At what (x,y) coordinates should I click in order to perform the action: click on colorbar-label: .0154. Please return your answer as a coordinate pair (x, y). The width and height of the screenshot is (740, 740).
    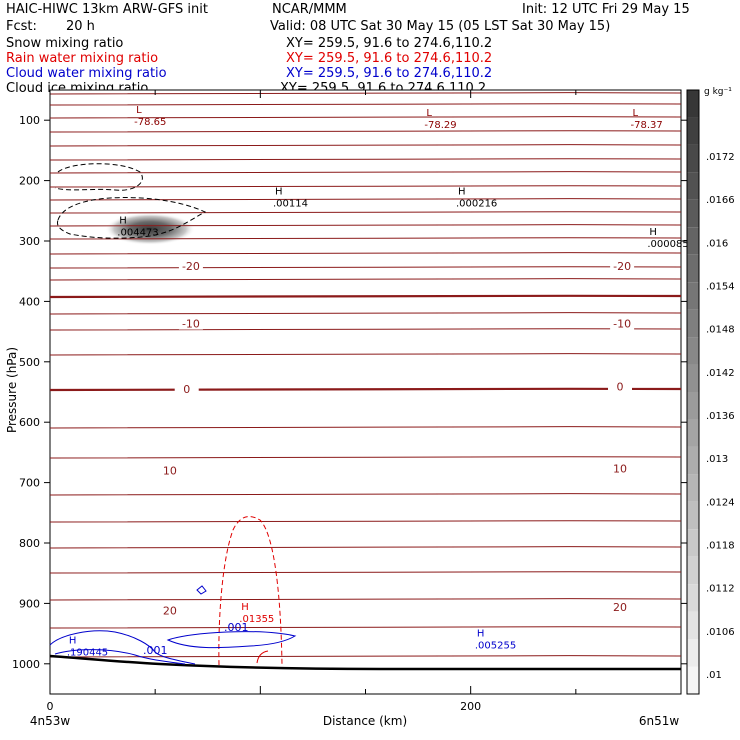
    Looking at the image, I should click on (720, 287).